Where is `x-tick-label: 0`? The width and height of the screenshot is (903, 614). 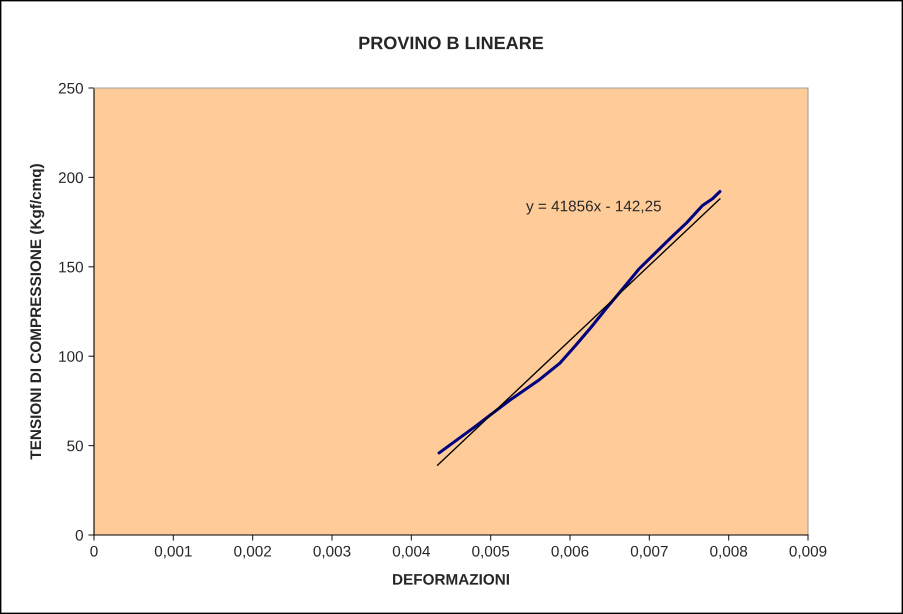 x-tick-label: 0 is located at coordinates (94, 551).